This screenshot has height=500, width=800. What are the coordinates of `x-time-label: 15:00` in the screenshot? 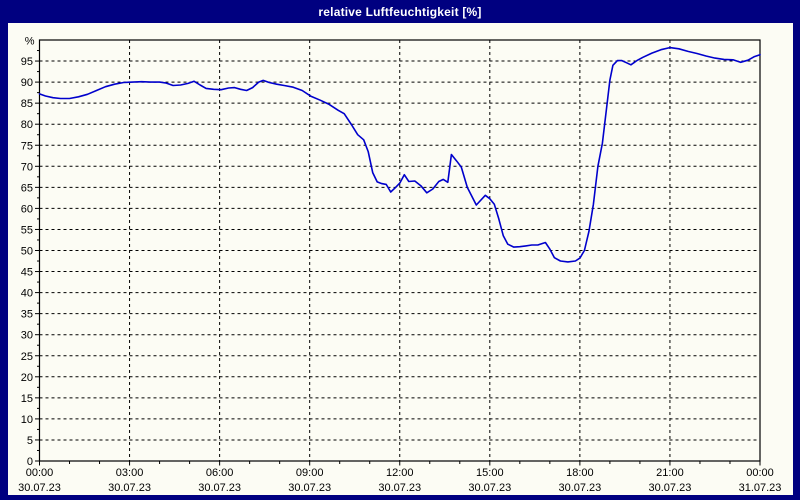 It's located at (490, 473).